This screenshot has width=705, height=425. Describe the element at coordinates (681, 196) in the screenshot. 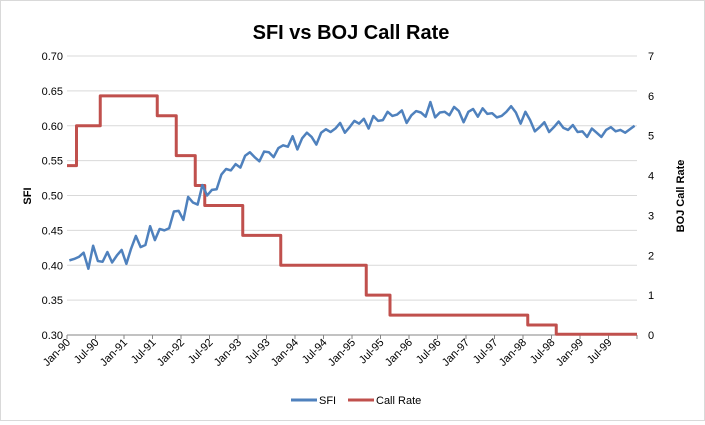

I see `y-axis-title-right: BOJ Call Rate` at that location.